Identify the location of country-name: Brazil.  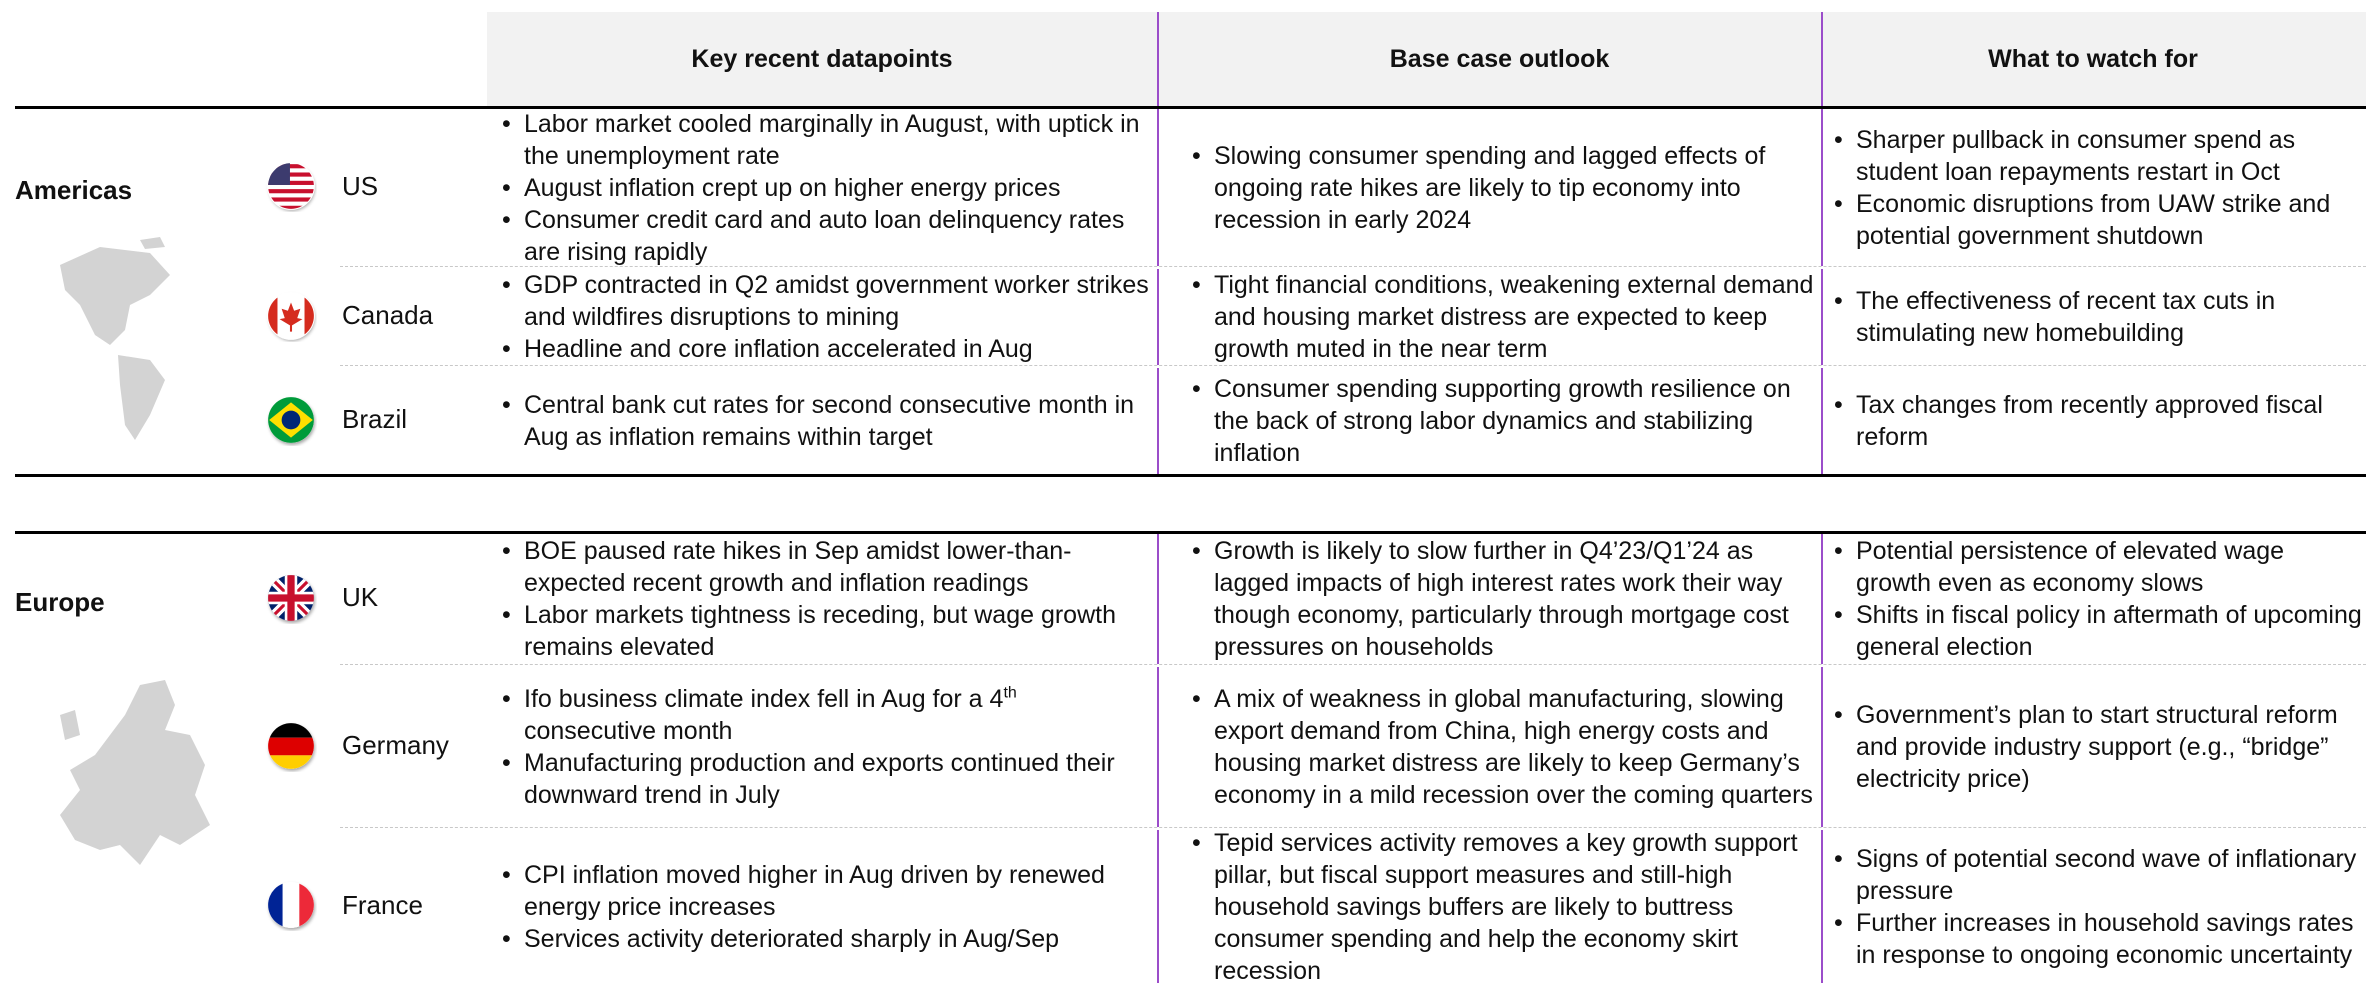
(375, 419).